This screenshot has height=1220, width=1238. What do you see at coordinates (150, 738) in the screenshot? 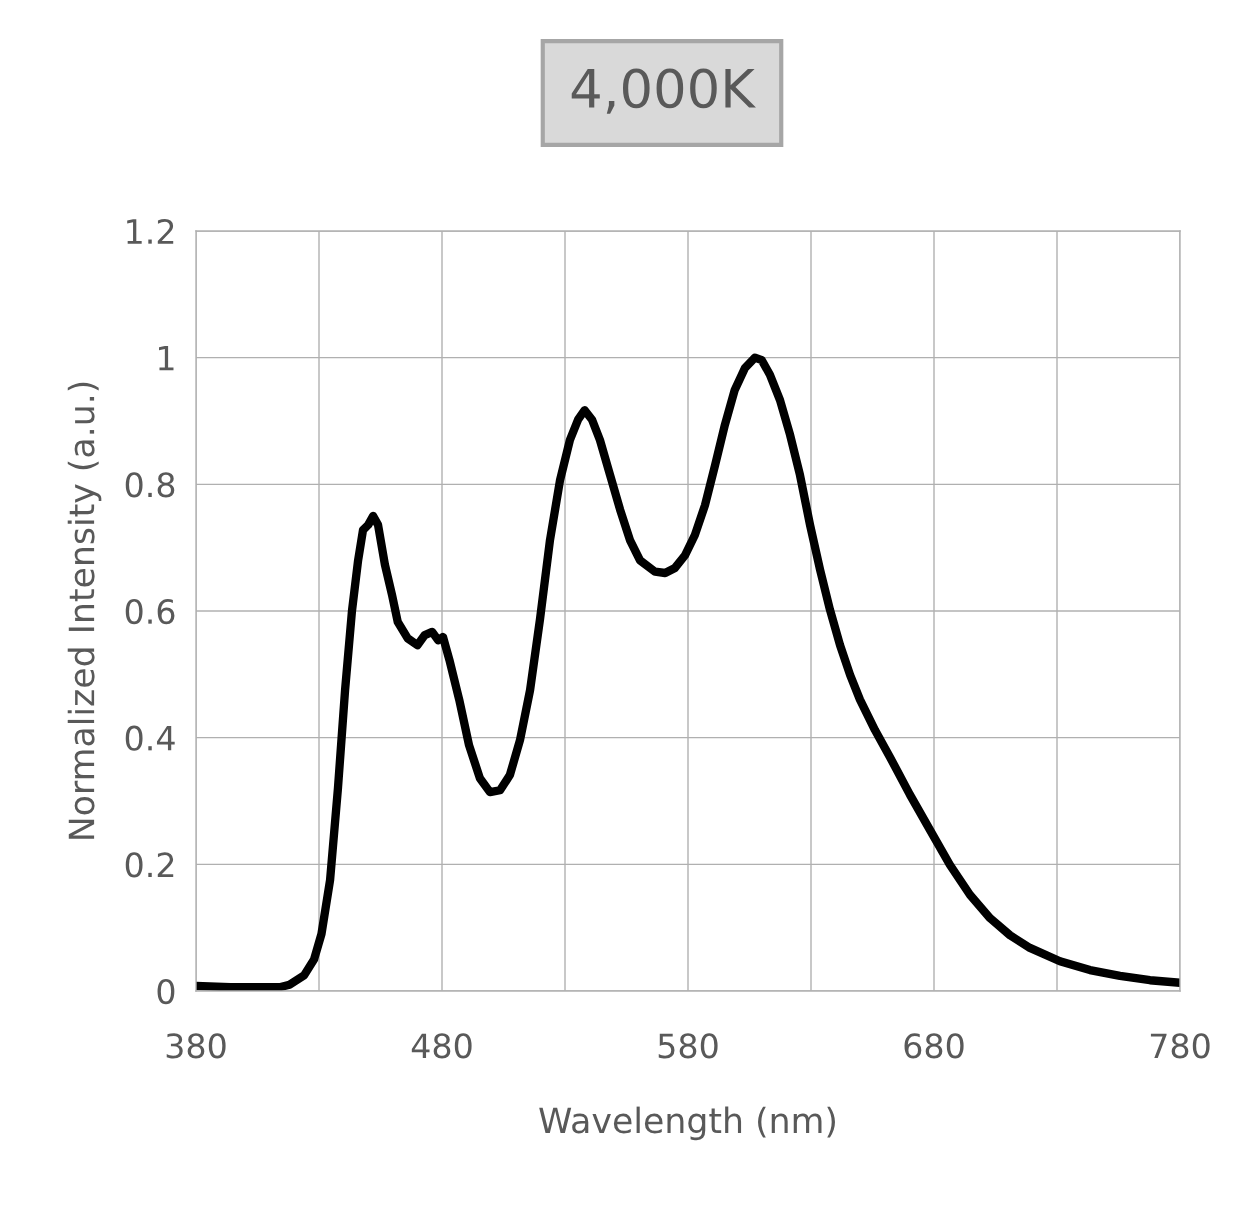
I see `y-tick-label: 0.4` at bounding box center [150, 738].